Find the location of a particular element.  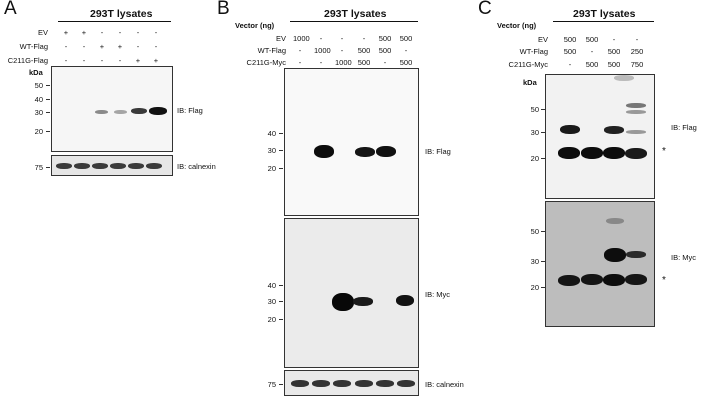

blot-b-calnexin is located at coordinates (351, 383).